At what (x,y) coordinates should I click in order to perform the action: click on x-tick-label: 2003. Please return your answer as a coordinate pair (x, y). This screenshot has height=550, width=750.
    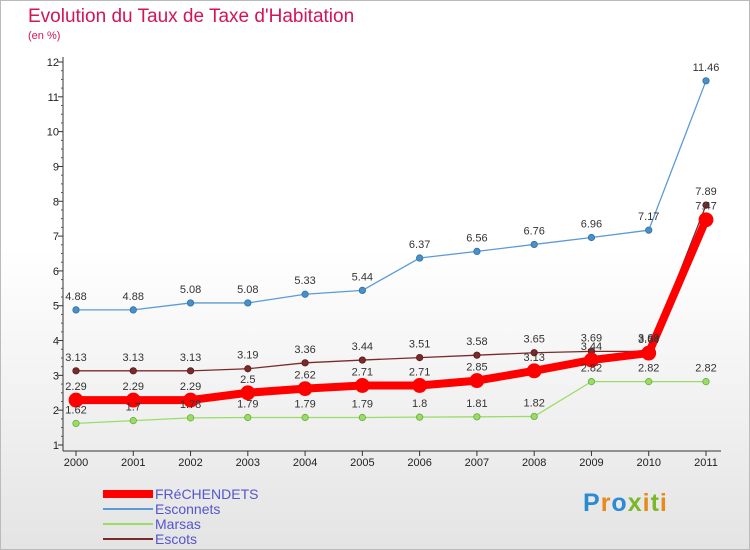
    Looking at the image, I should click on (248, 463).